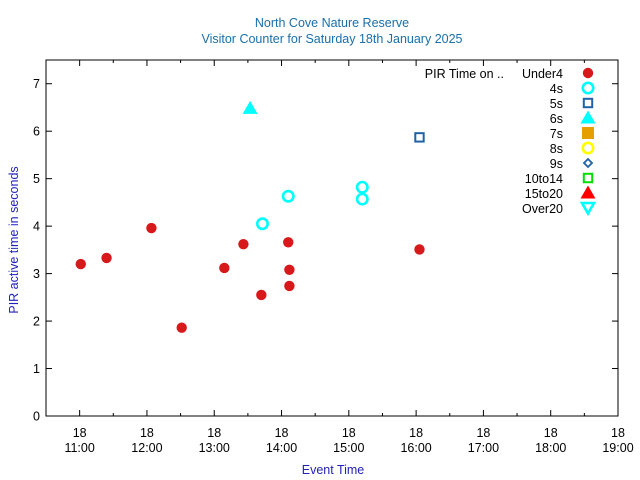  I want to click on legend-marker-10to14, so click(588, 178).